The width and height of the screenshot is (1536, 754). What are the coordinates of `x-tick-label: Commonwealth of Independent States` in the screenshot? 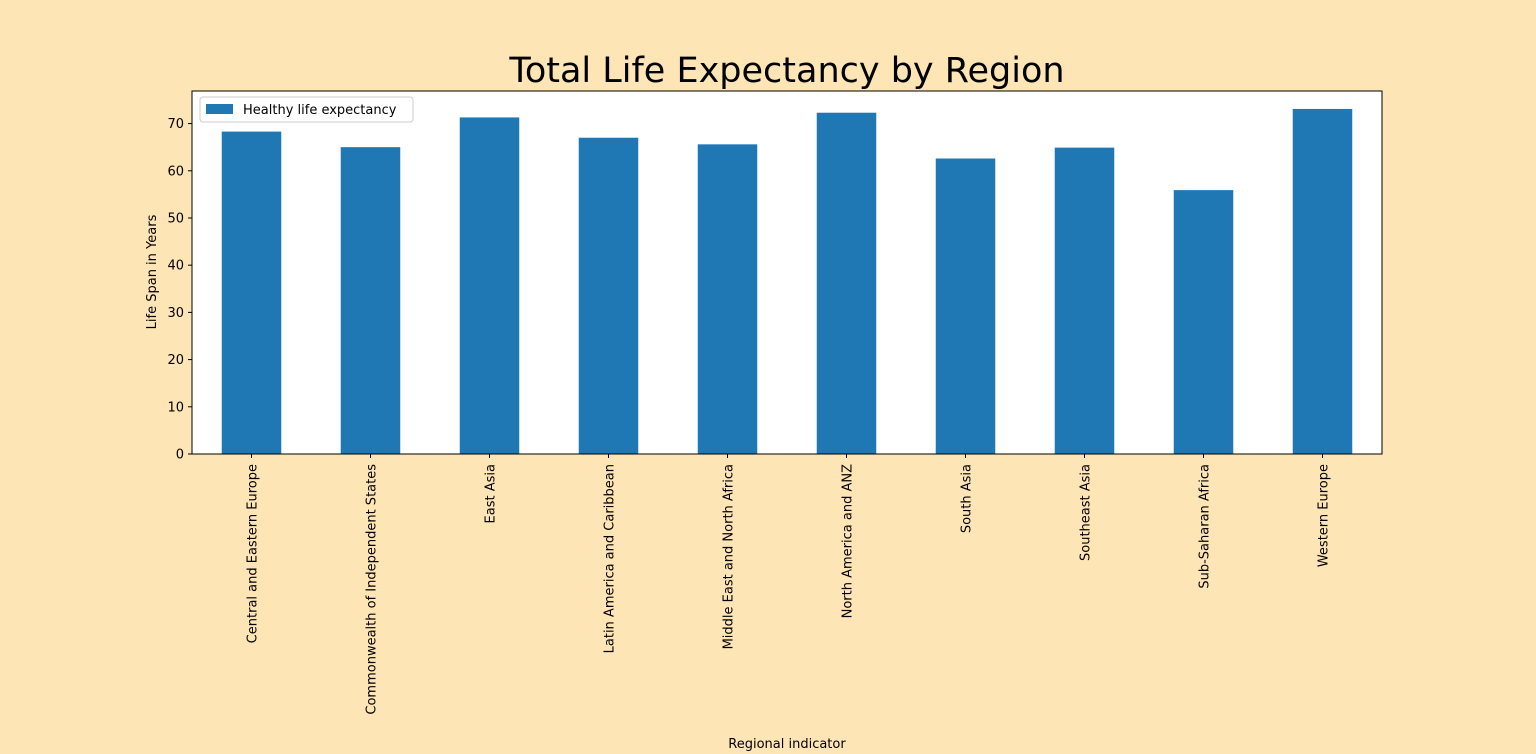 It's located at (372, 589).